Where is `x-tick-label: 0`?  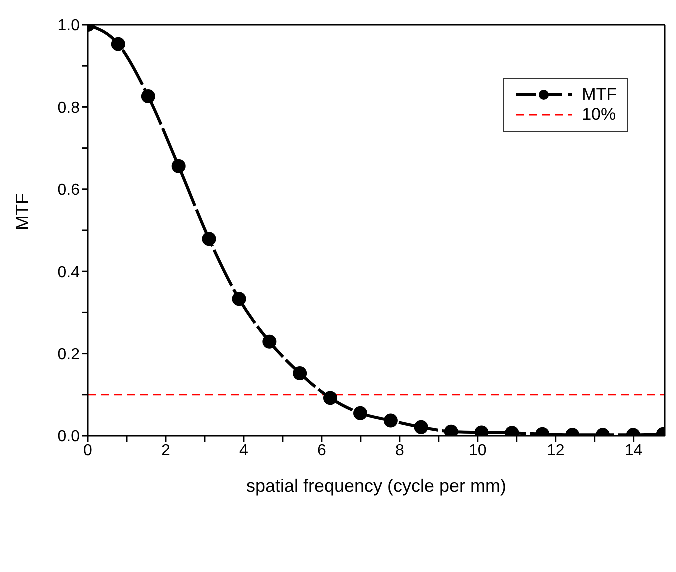 x-tick-label: 0 is located at coordinates (88, 451).